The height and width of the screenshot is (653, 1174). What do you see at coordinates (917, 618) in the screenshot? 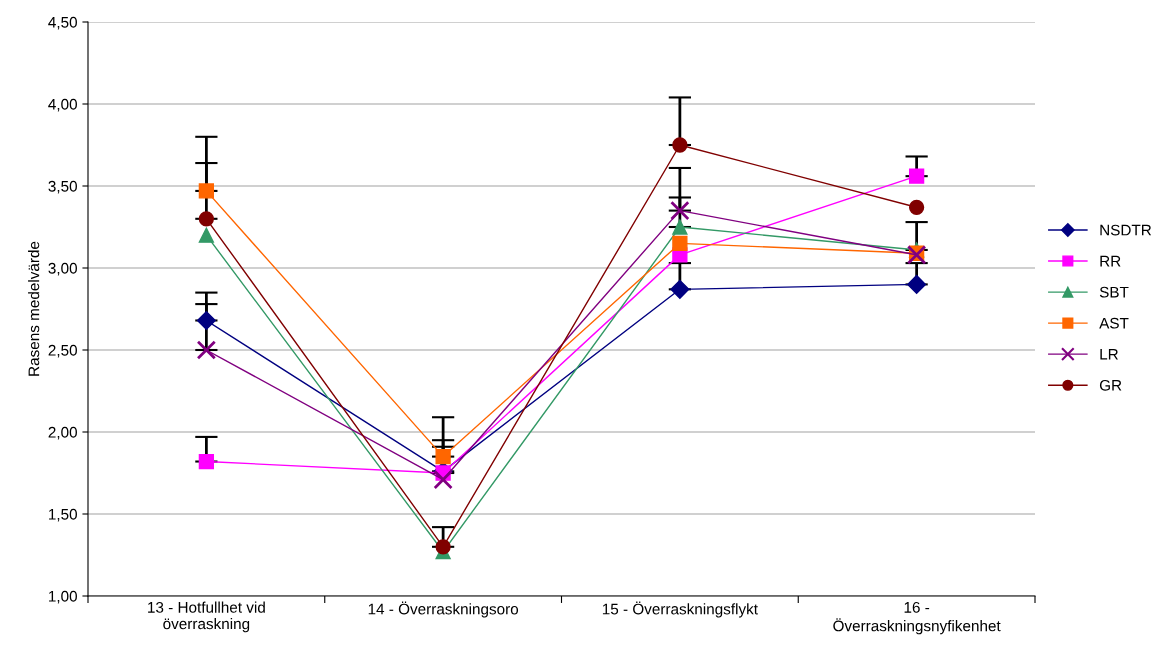
I see `x-tick-label: 16 - Överraskningsnyfikenhet` at bounding box center [917, 618].